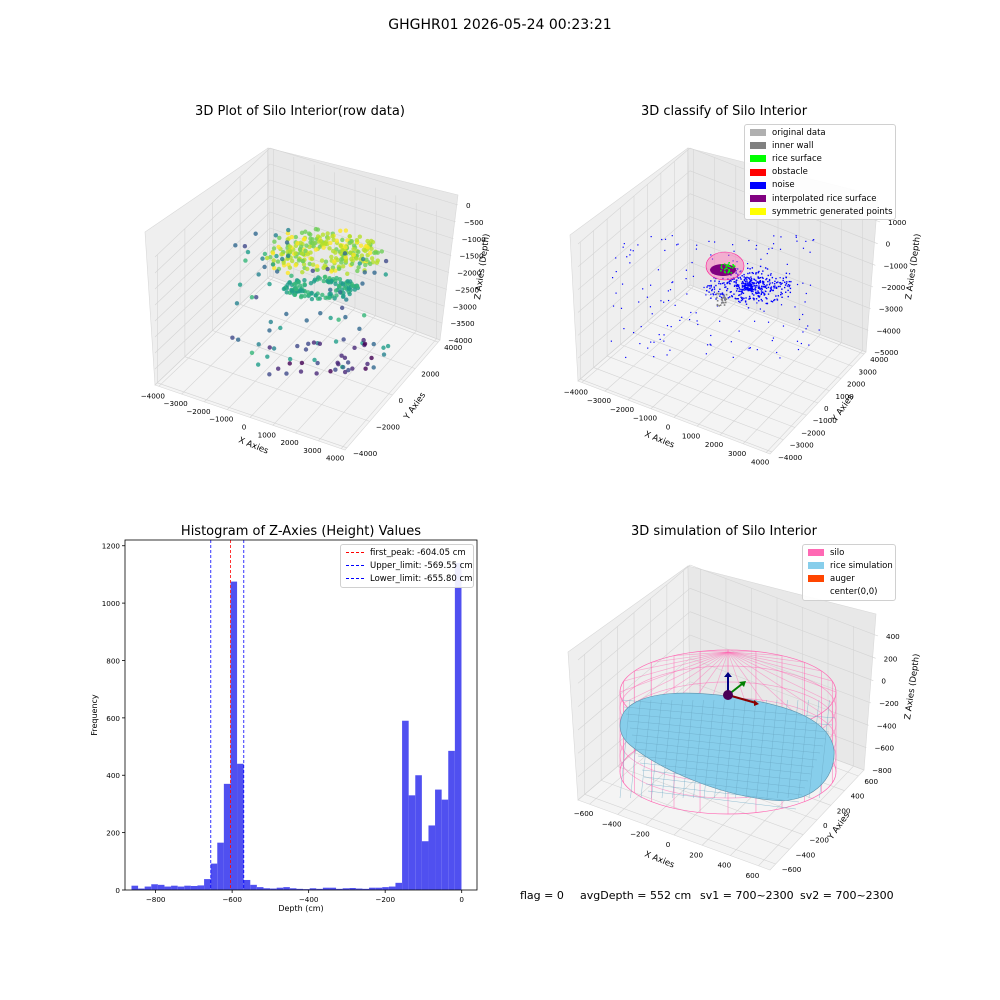 The width and height of the screenshot is (1000, 1000). I want to click on sv1-text: sv1 = 700~2300, so click(747, 895).